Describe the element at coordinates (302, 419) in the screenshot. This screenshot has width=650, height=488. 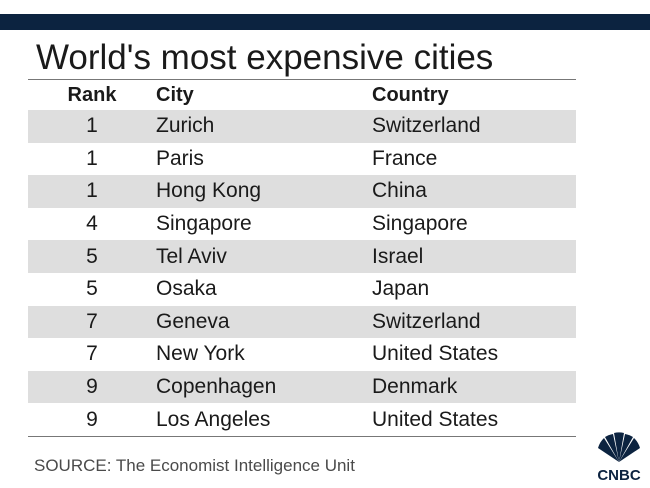
I see `table-row: 9 Los Angeles United States` at that location.